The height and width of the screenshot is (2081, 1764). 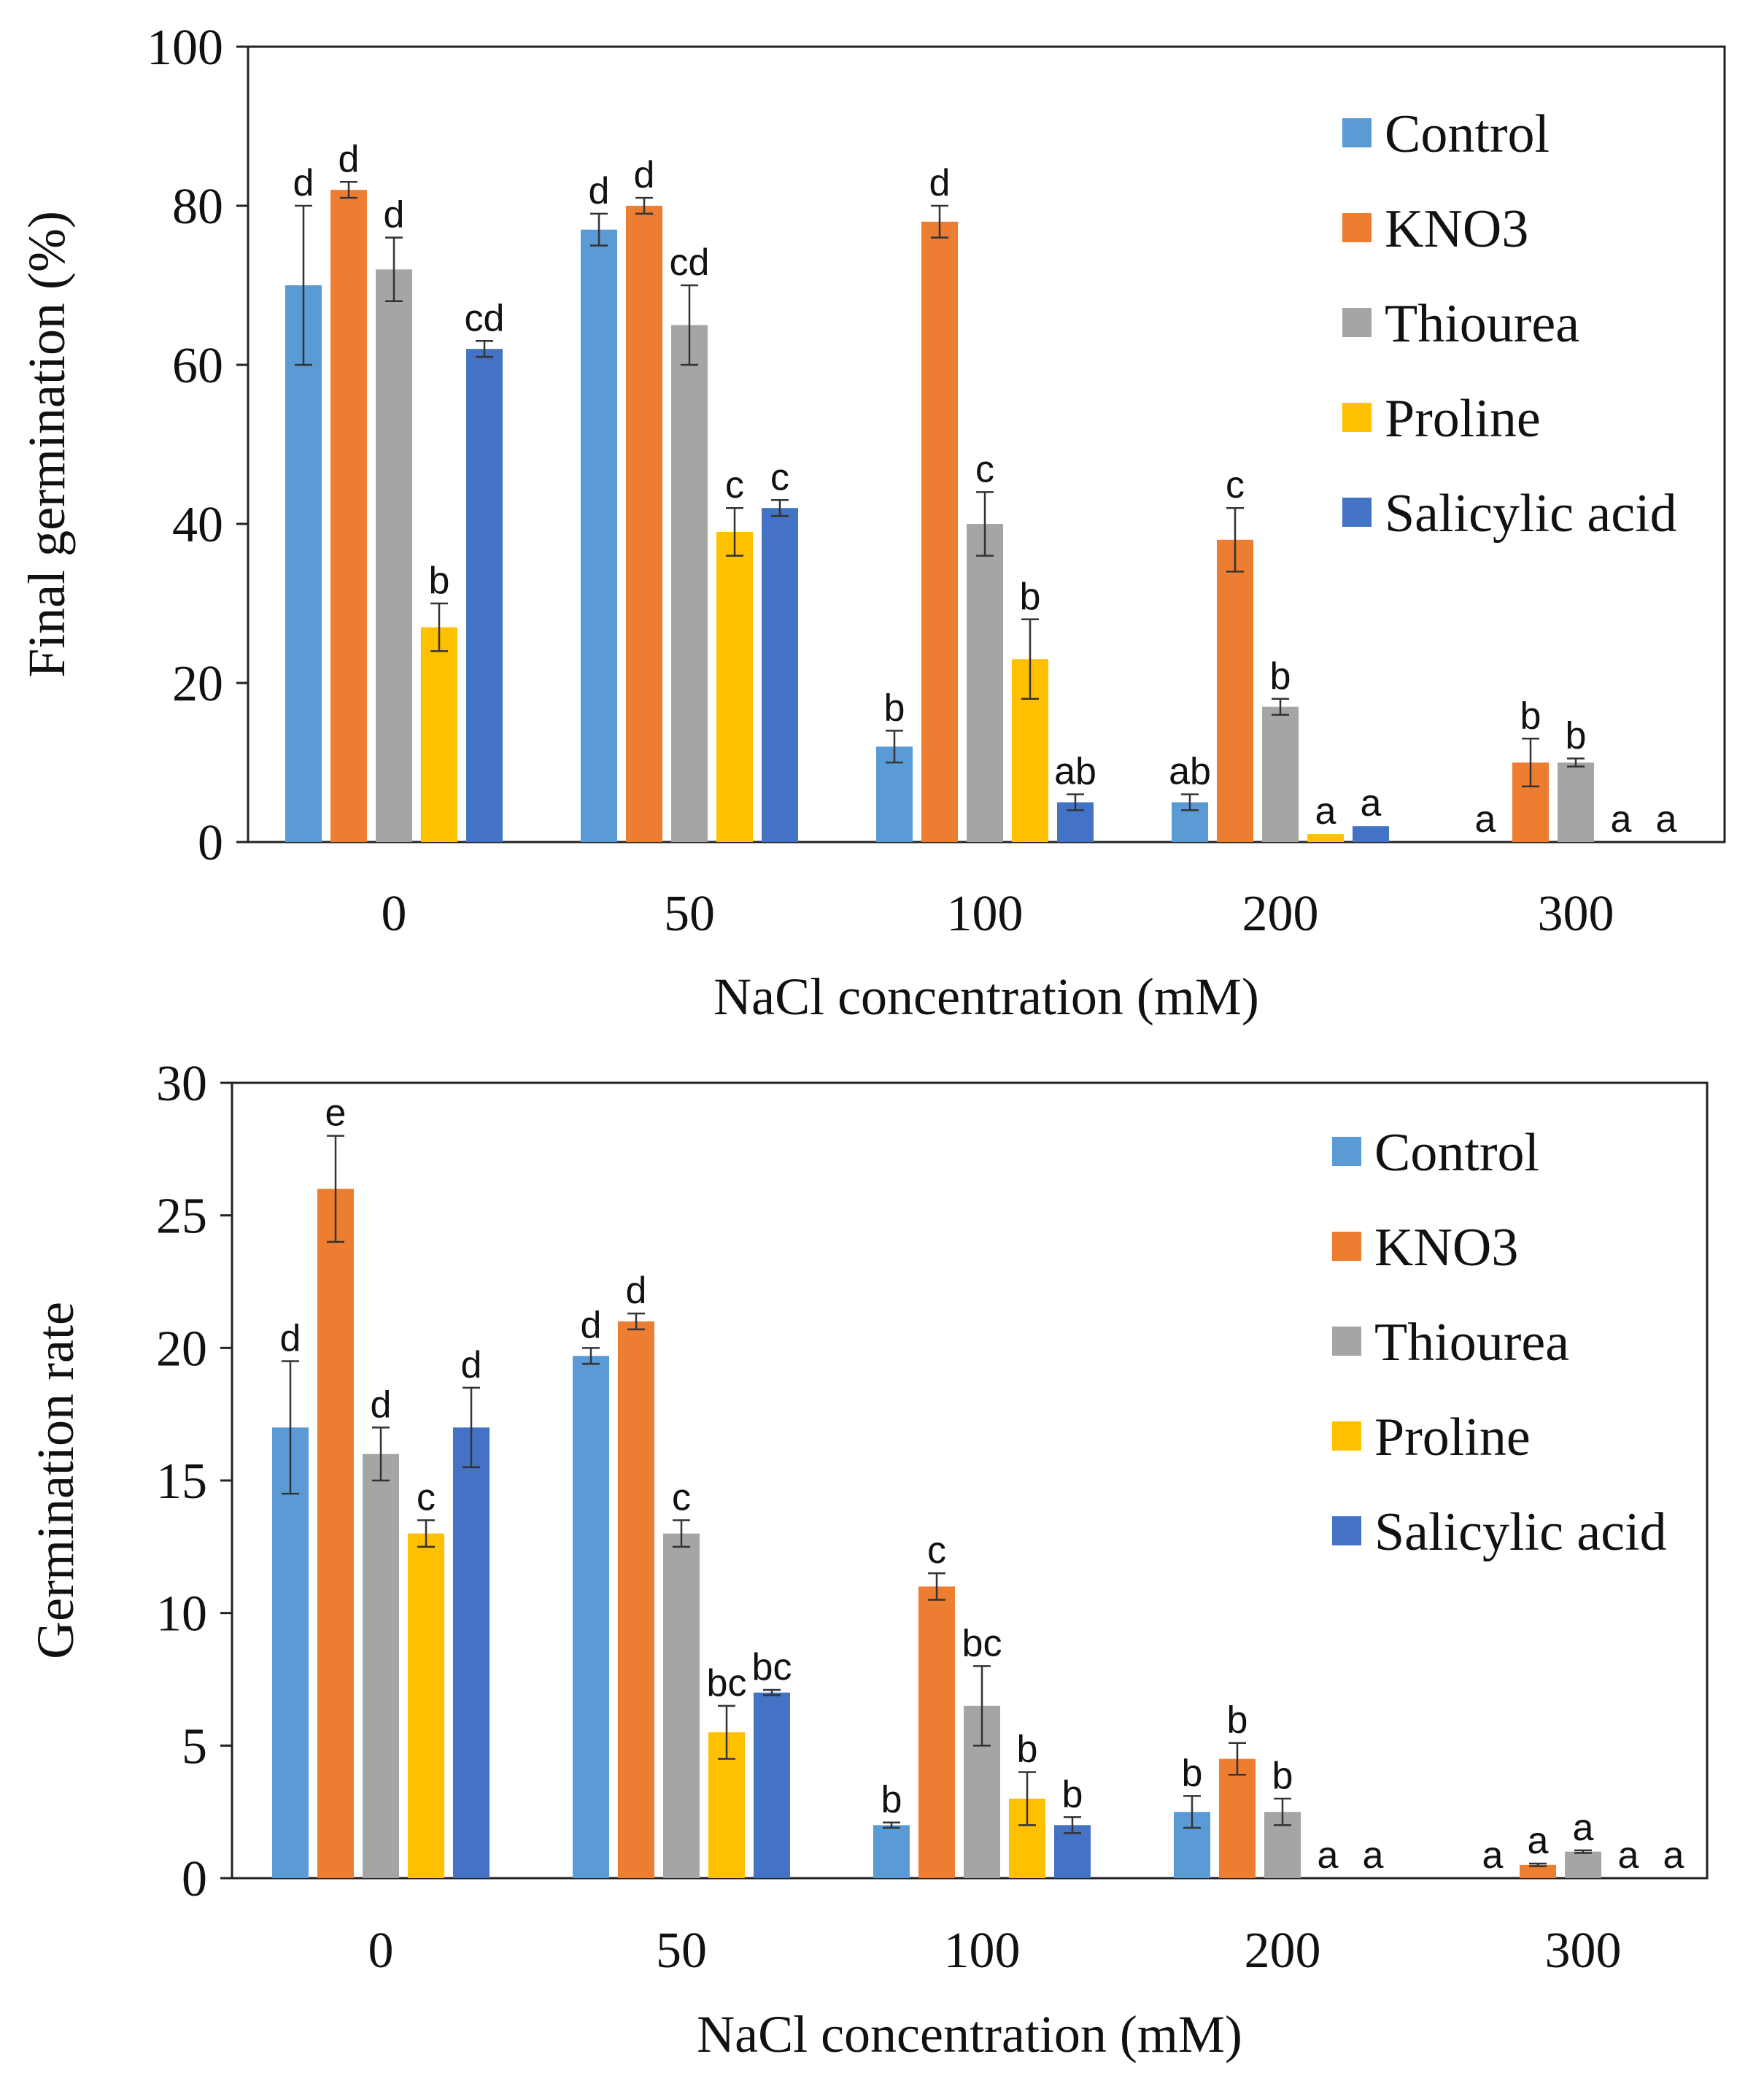 I want to click on y-tick-label: 30, so click(x=182, y=1084).